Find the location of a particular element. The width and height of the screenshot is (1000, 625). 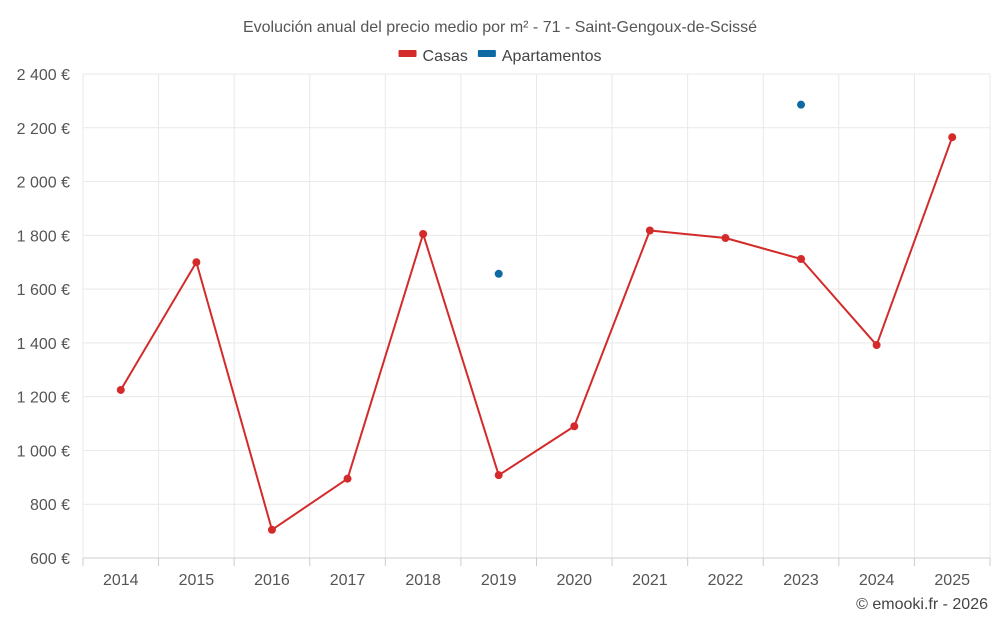

data-point-casas-2015 is located at coordinates (196, 262).